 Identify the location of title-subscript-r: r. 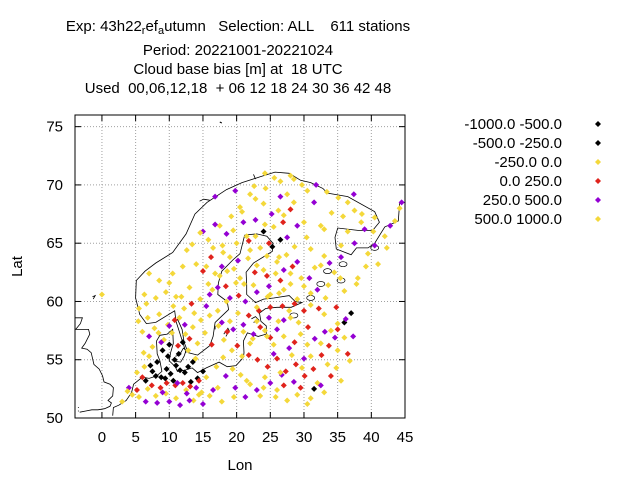
(143, 31).